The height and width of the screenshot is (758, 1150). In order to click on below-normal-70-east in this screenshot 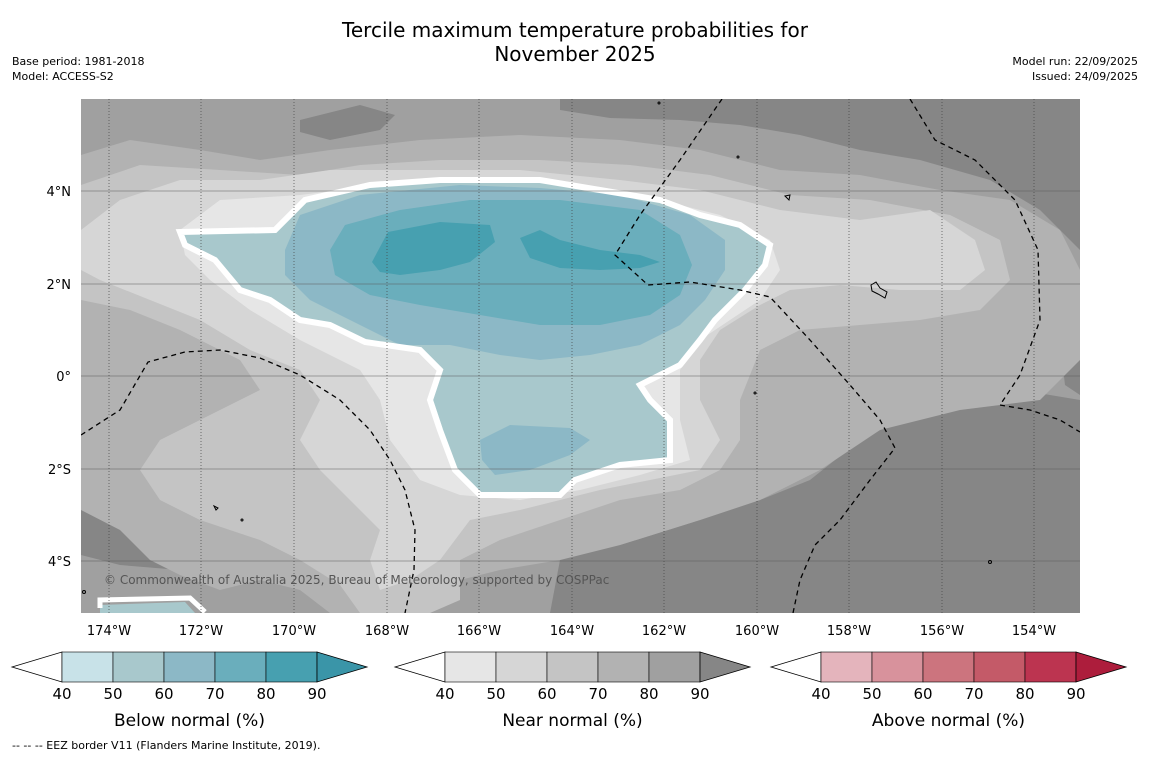, I will do `click(590, 250)`.